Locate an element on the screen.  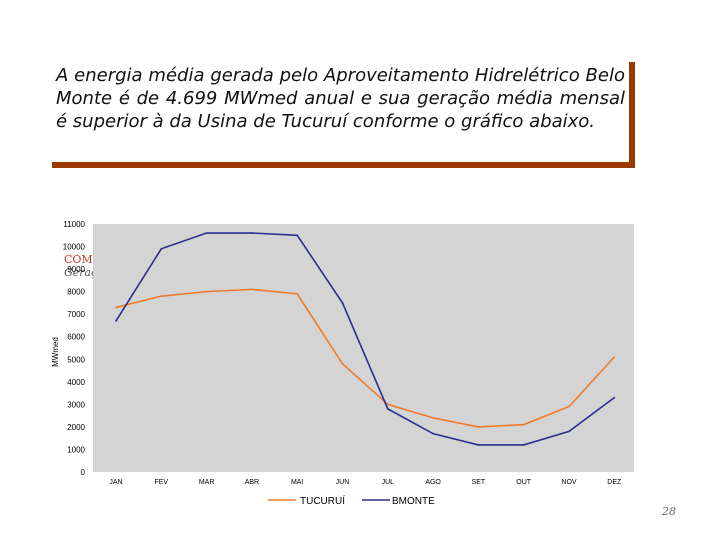
y-tick-label: 2000 is located at coordinates (76, 427).